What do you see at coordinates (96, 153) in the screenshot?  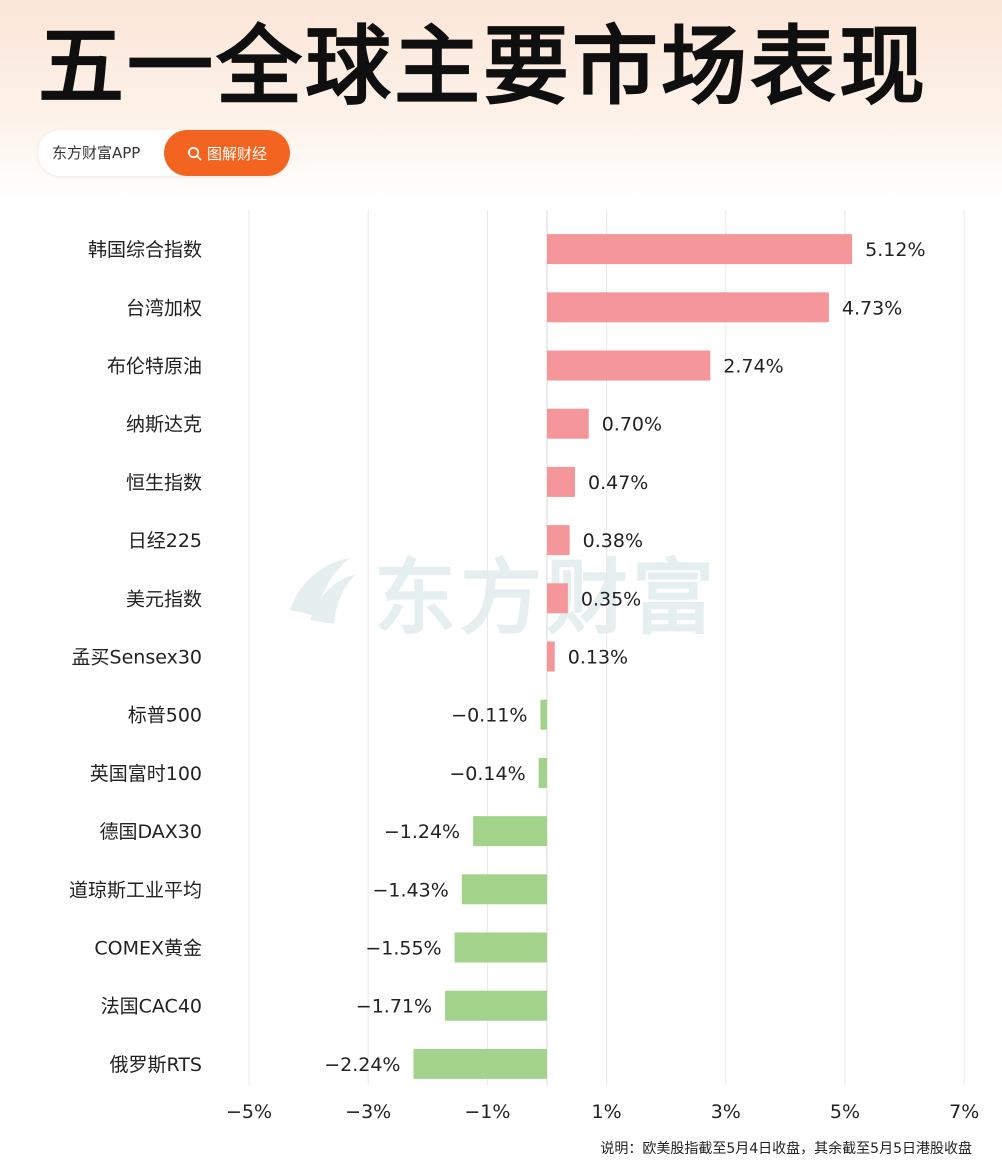 I see `brand-name: 东方财富APP` at bounding box center [96, 153].